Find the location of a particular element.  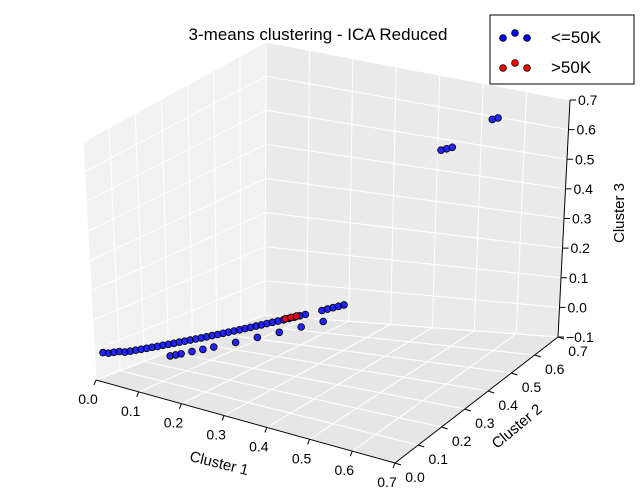

y-axis-ticks: 0.00.10.20.30.40.50.60.7 is located at coordinates (491, 410).